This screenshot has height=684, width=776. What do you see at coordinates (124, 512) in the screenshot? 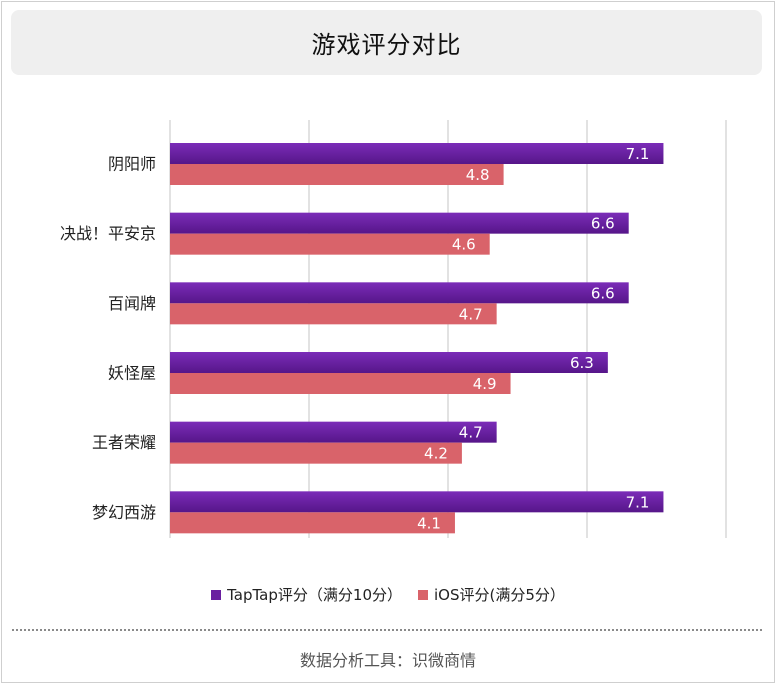
I see `category-label: 梦幻西游` at bounding box center [124, 512].